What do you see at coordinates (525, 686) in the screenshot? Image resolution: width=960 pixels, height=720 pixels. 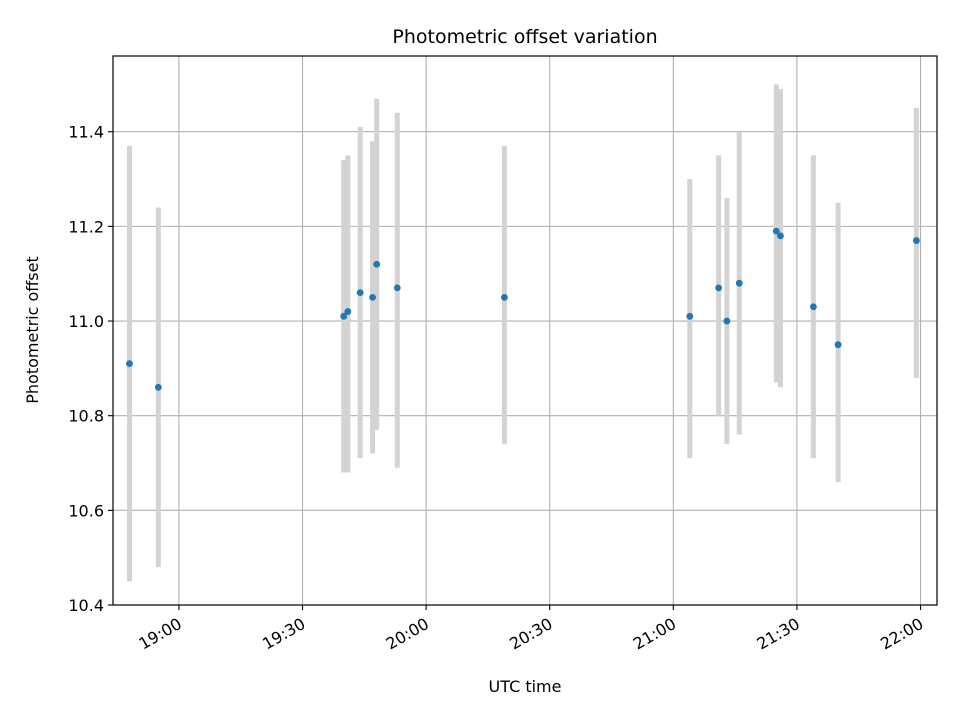 I see `x-axis-label: UTC time` at bounding box center [525, 686].